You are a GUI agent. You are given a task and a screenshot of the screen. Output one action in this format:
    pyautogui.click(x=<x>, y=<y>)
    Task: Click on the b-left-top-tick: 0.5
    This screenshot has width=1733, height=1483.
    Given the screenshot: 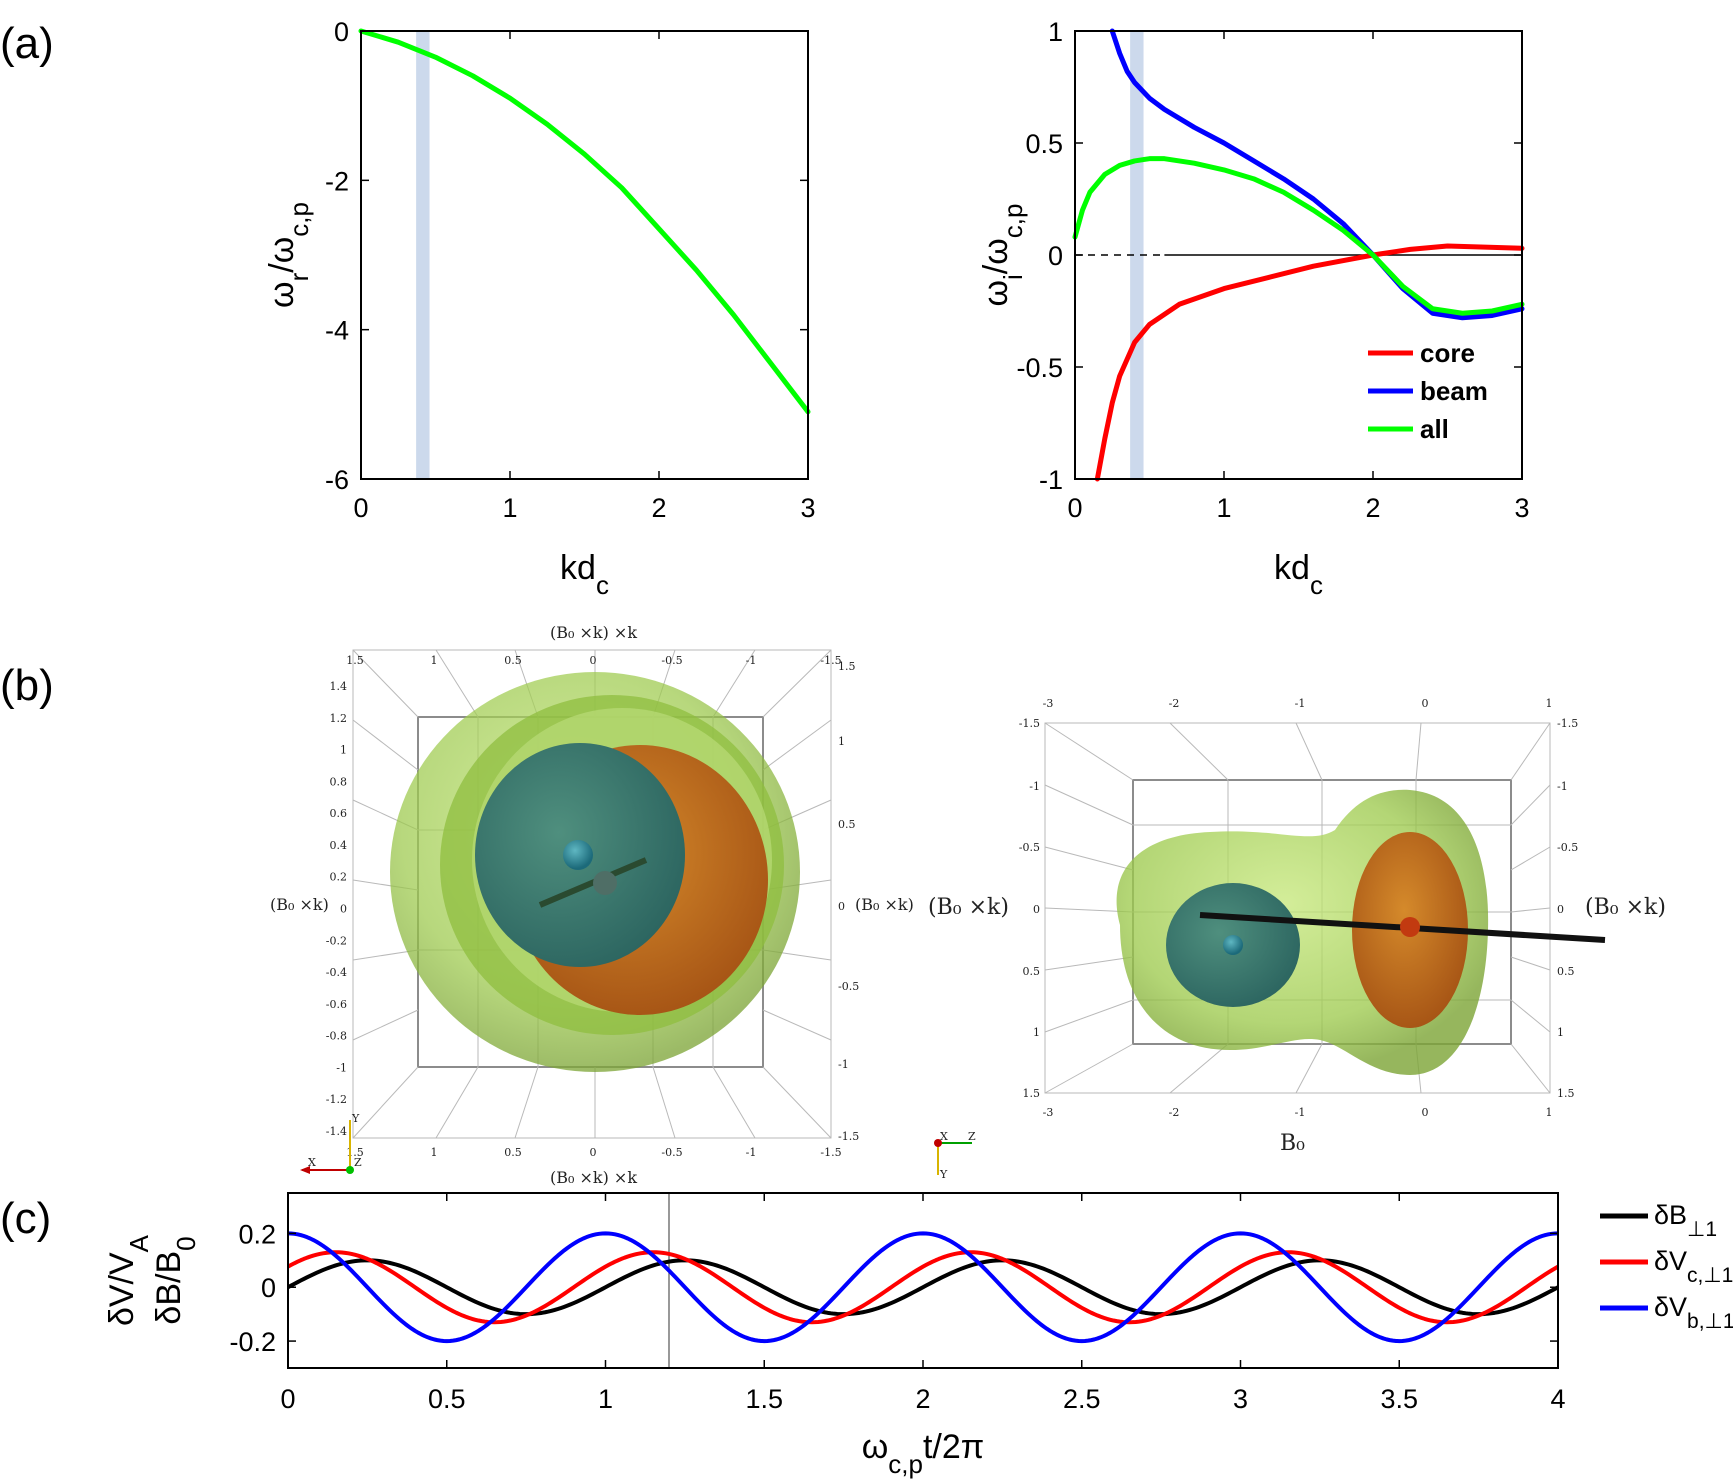 What is the action you would take?
    pyautogui.click(x=513, y=660)
    